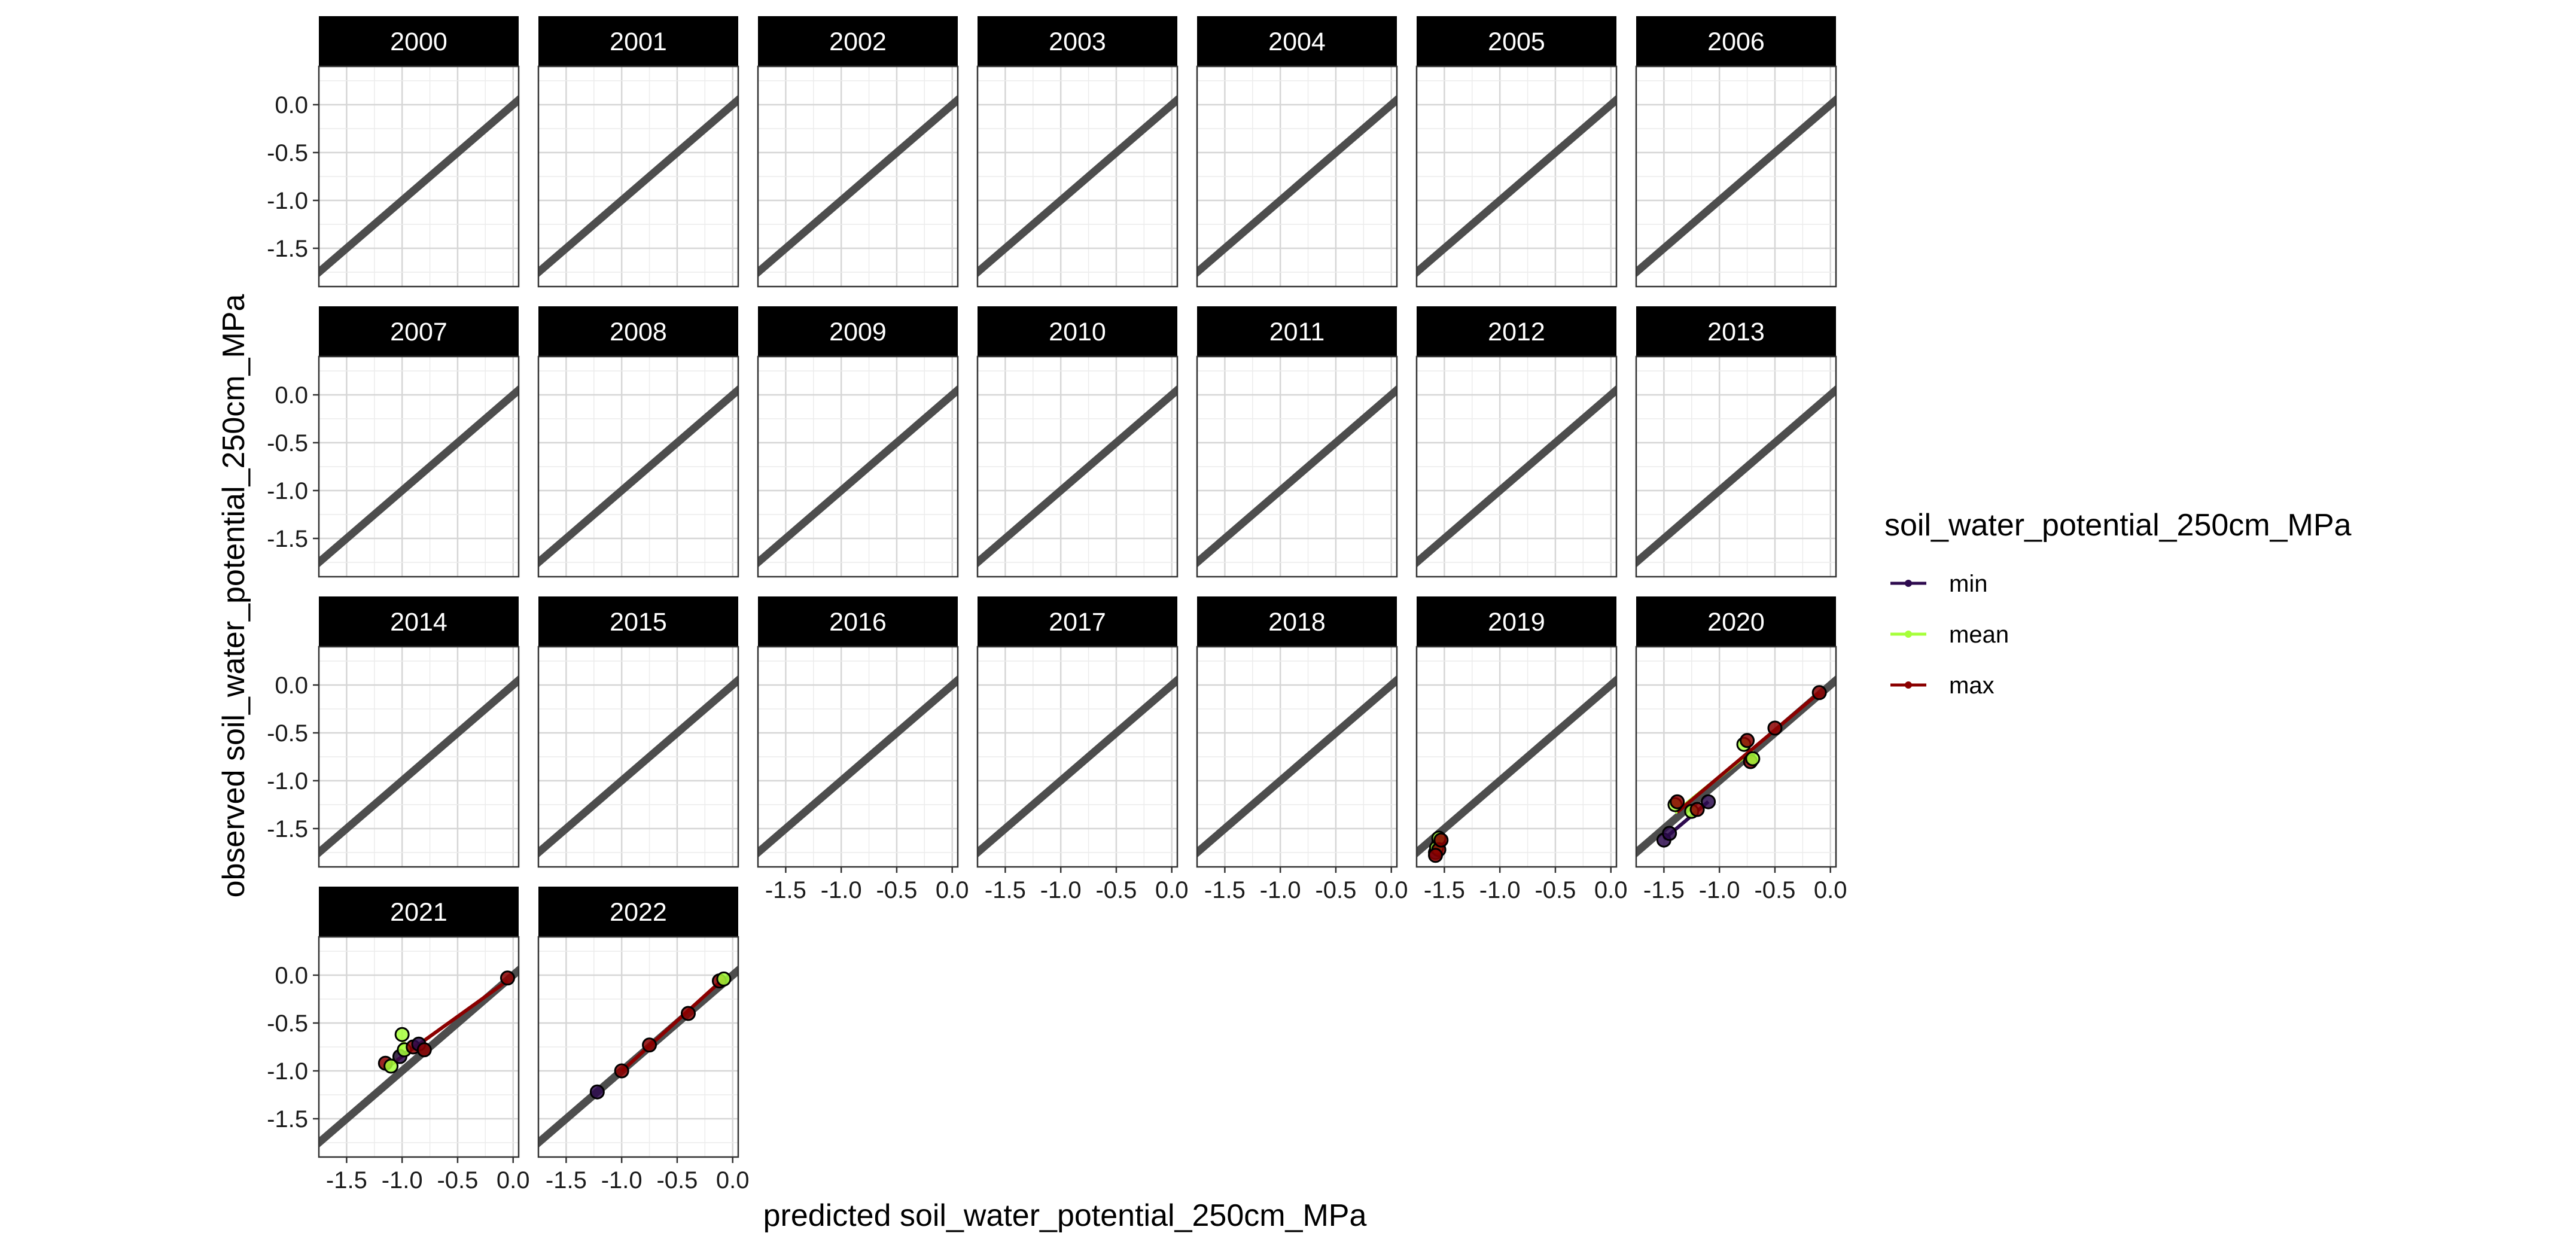 The image size is (2576, 1236). What do you see at coordinates (1908, 583) in the screenshot?
I see `legend-dot-min` at bounding box center [1908, 583].